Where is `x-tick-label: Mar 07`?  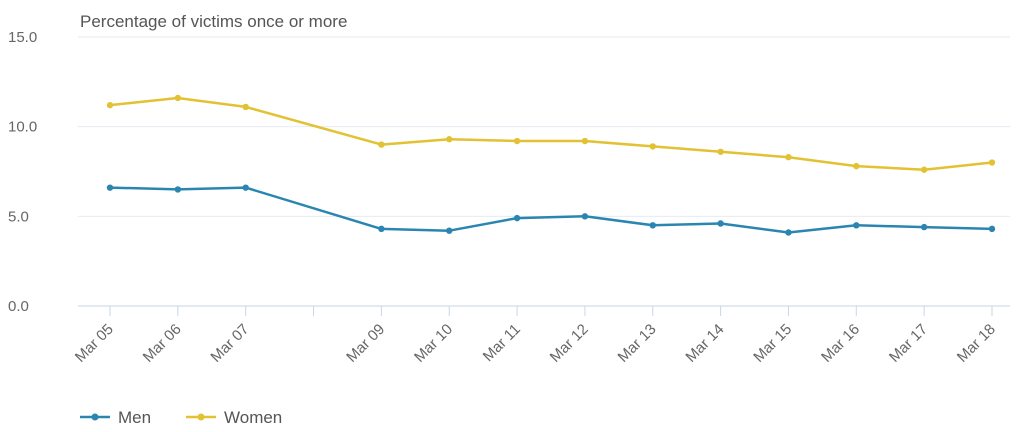
x-tick-label: Mar 07 is located at coordinates (229, 343).